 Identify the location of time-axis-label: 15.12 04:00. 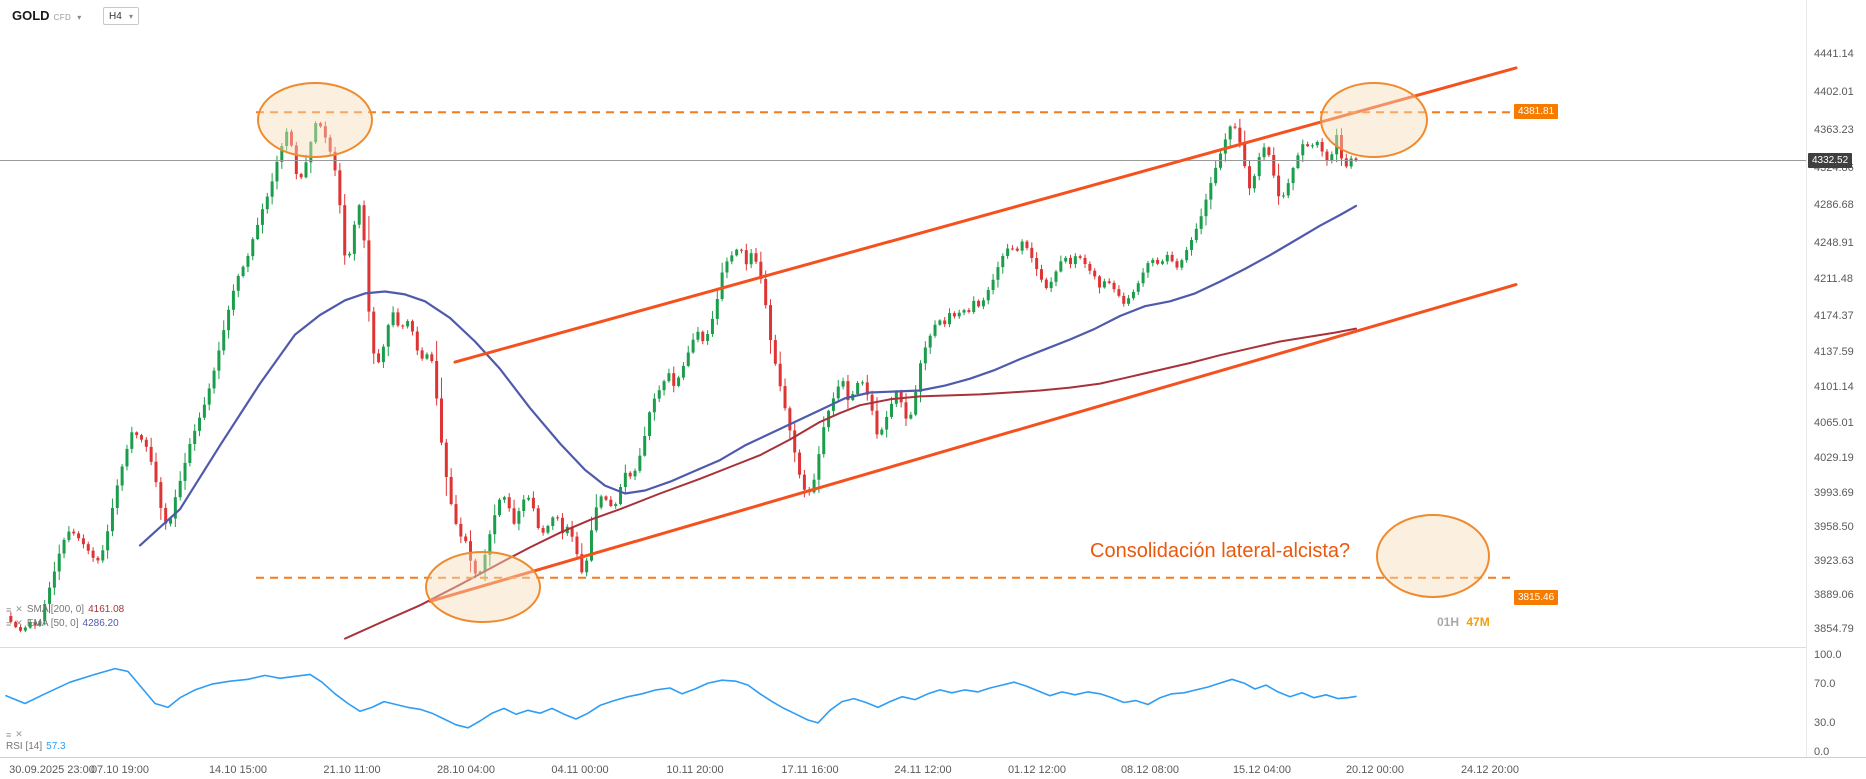
(1262, 770).